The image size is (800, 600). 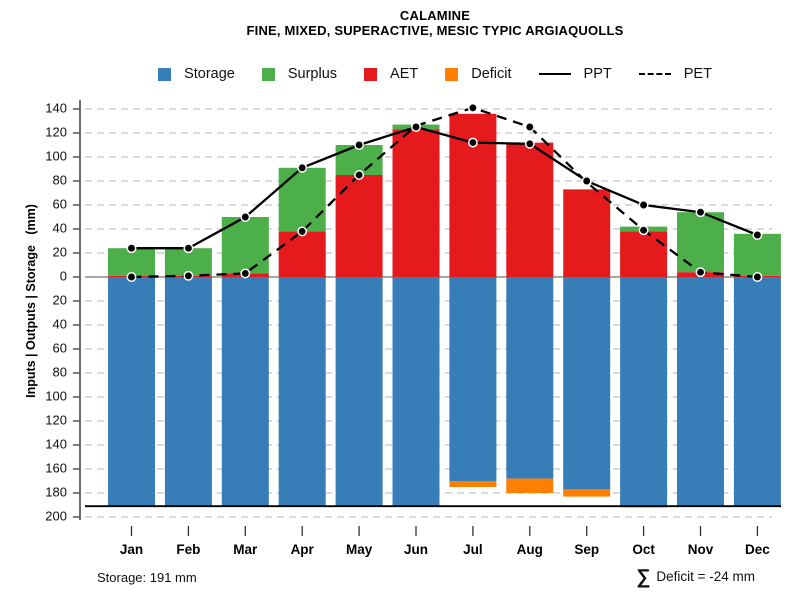 I want to click on deficit-bar-sep, so click(x=587, y=493).